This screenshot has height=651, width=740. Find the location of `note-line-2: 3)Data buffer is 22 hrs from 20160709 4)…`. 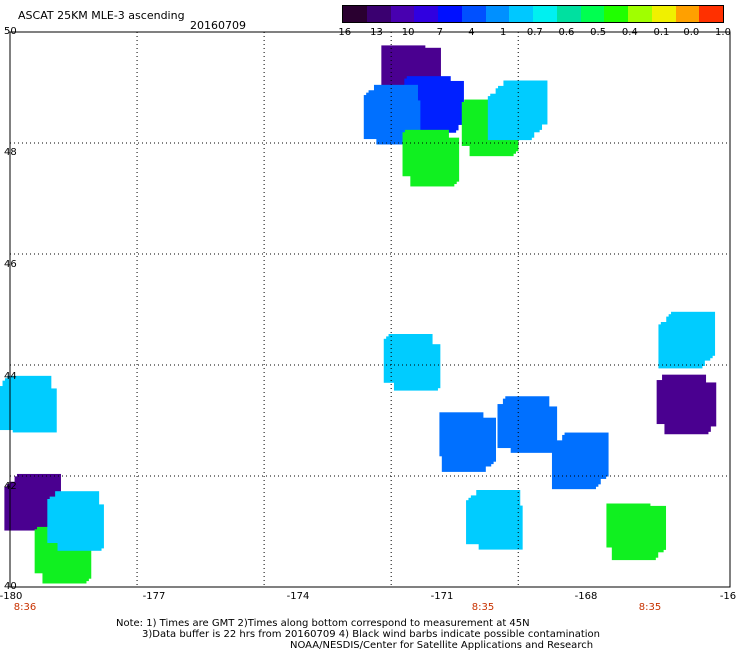

note-line-2: 3)Data buffer is 22 hrs from 20160709 4)… is located at coordinates (371, 634).